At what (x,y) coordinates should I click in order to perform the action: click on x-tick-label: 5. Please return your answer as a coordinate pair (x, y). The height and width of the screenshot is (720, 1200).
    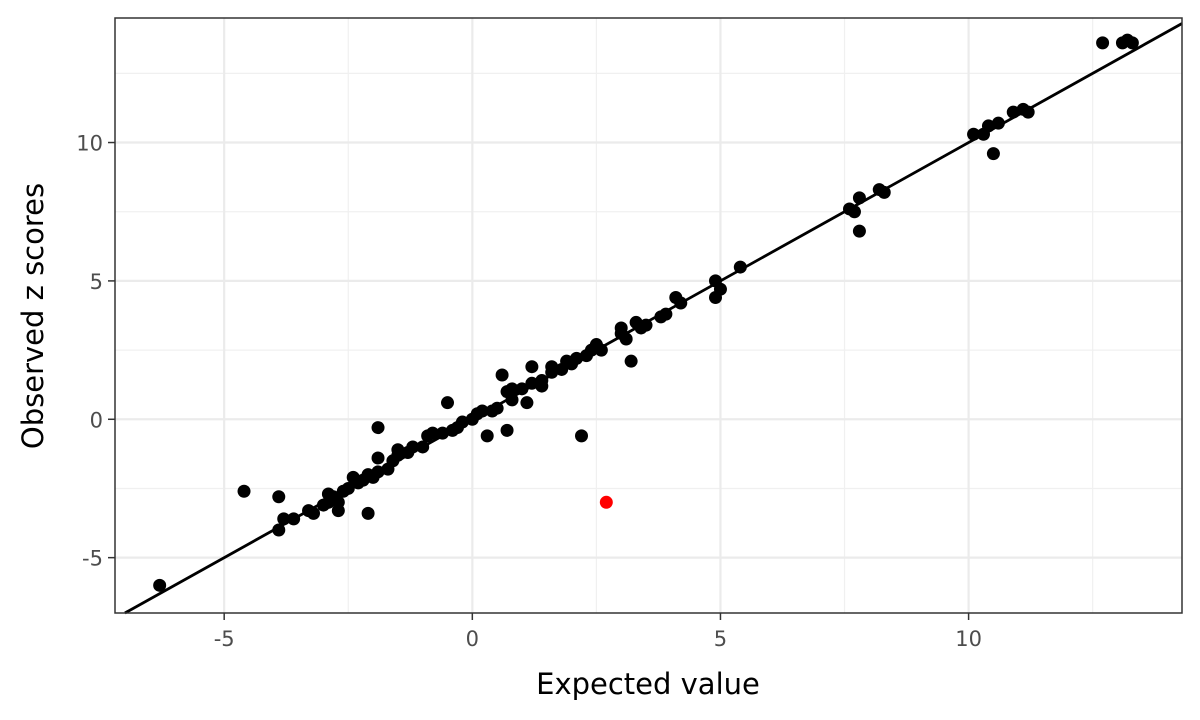
    Looking at the image, I should click on (720, 639).